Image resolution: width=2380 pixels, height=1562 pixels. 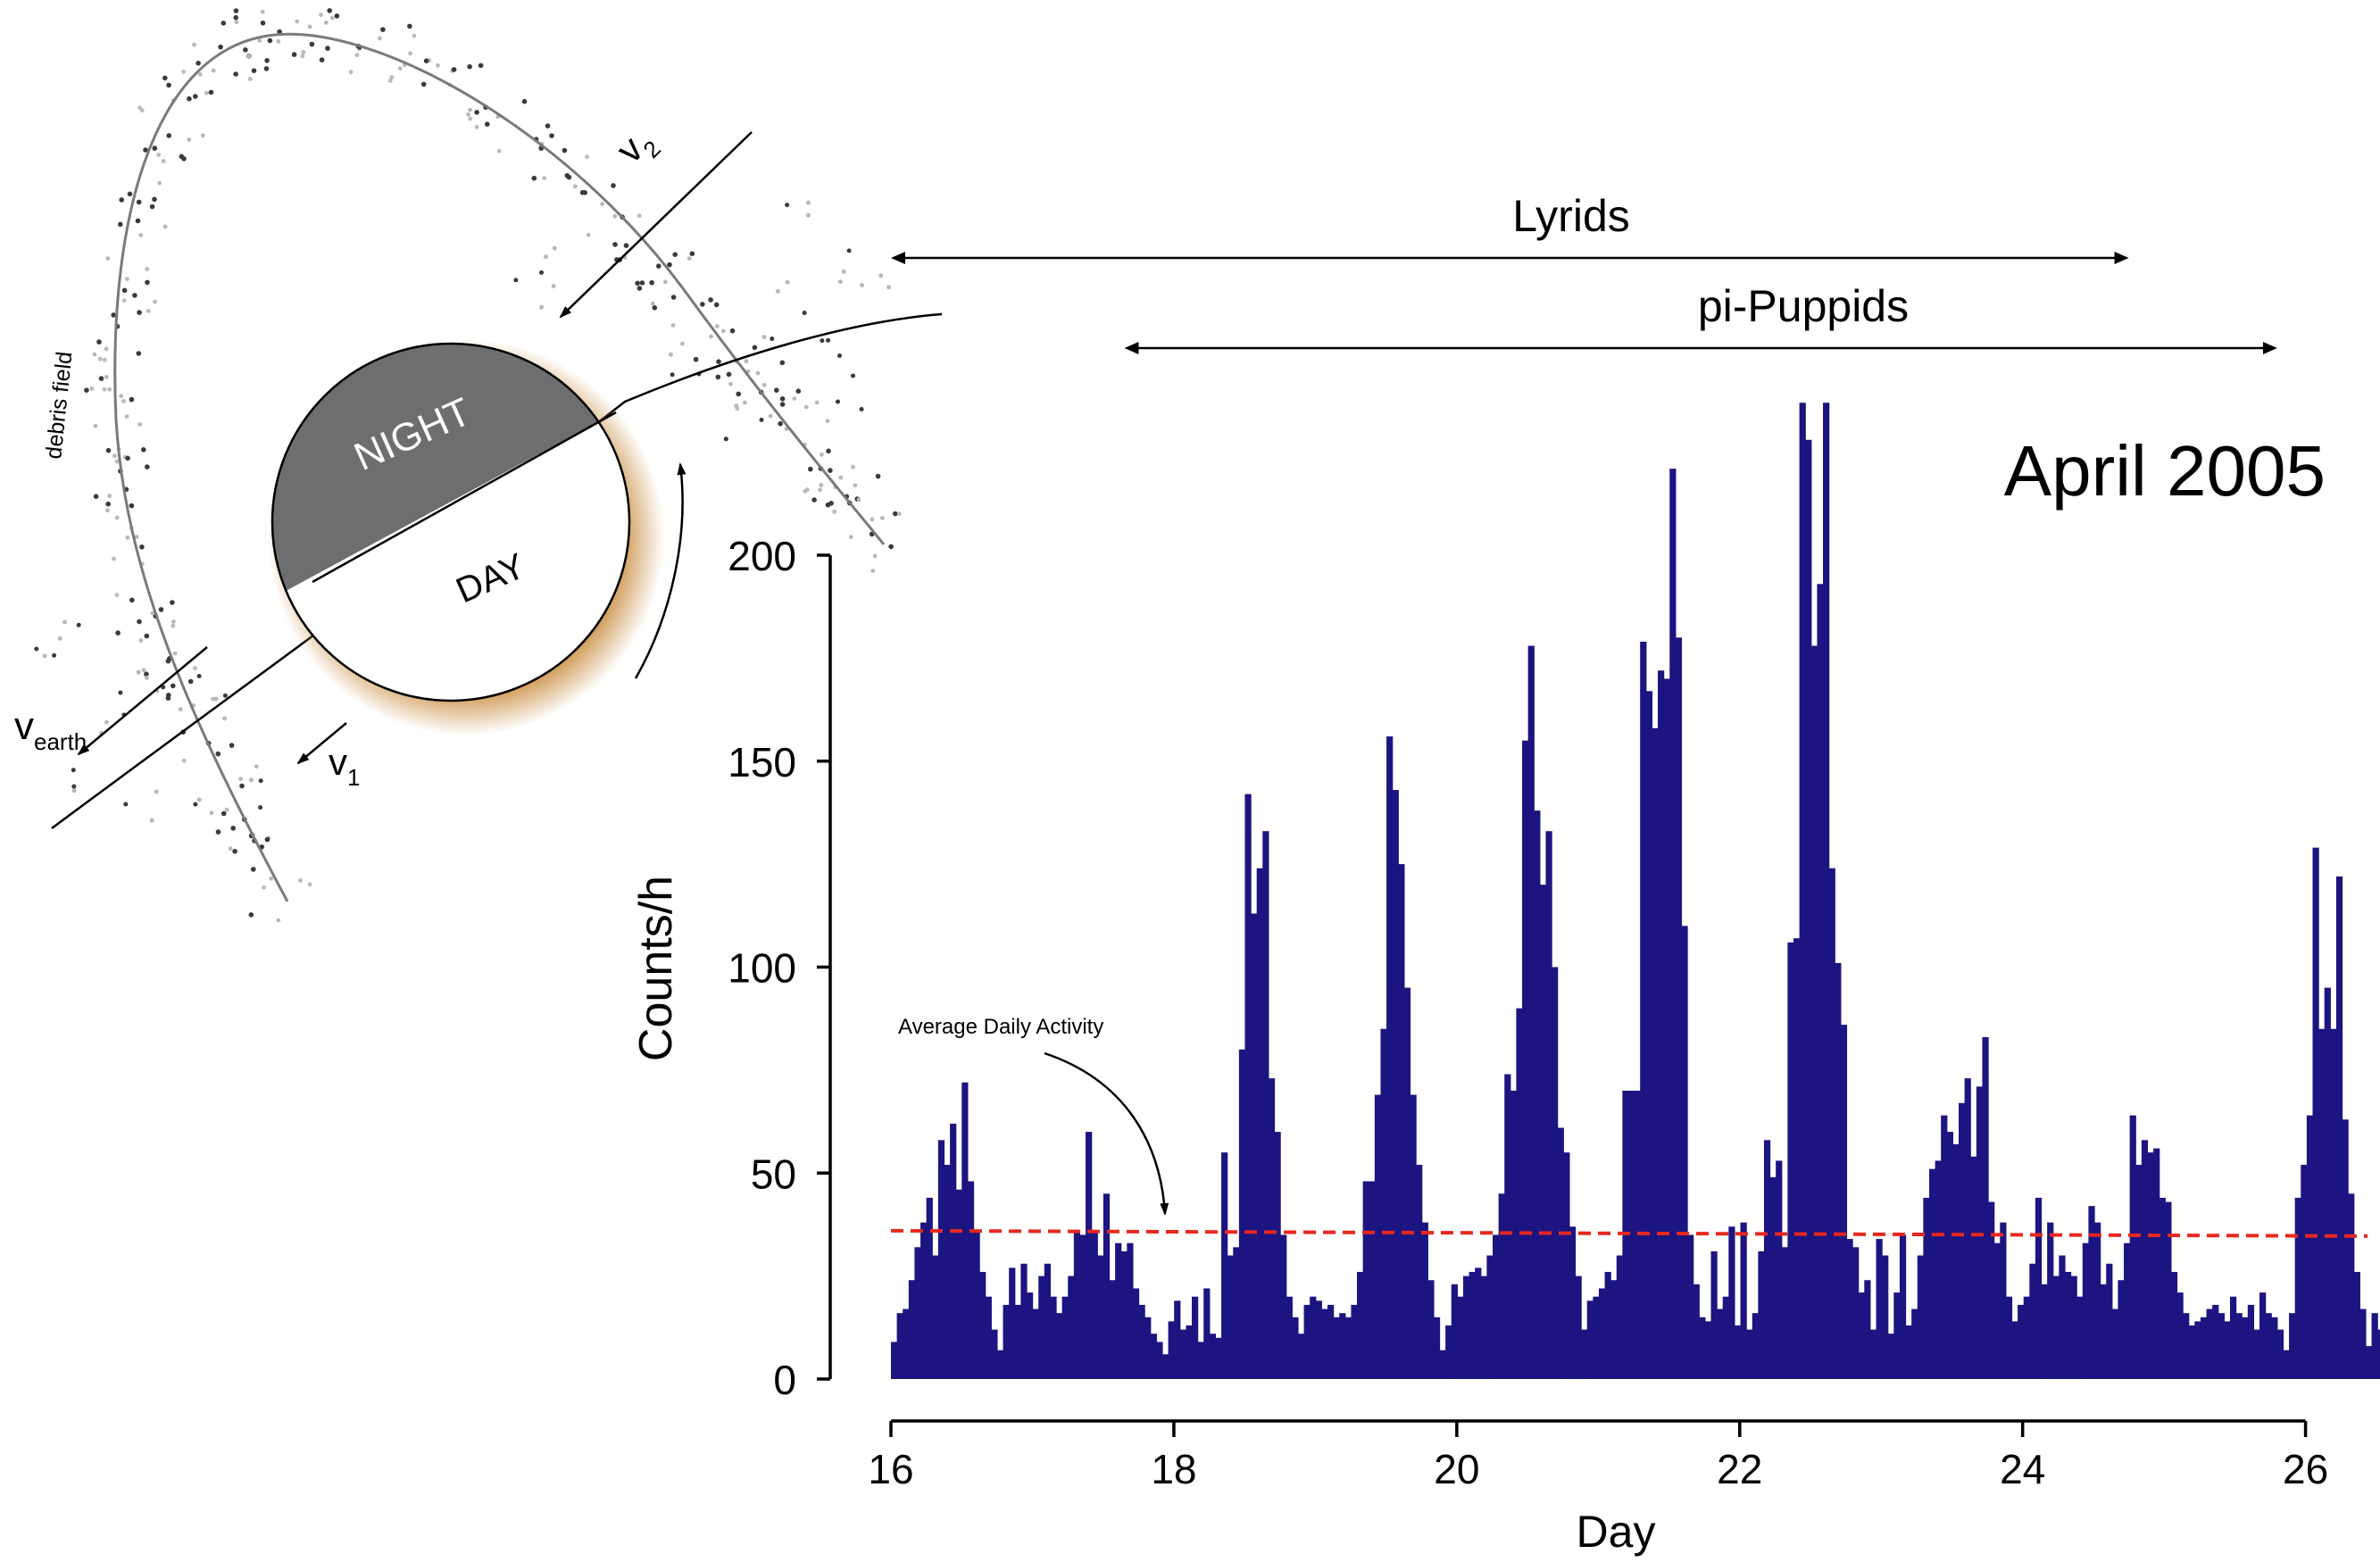 What do you see at coordinates (1803, 306) in the screenshot?
I see `shower-name-label: pi-Puppids` at bounding box center [1803, 306].